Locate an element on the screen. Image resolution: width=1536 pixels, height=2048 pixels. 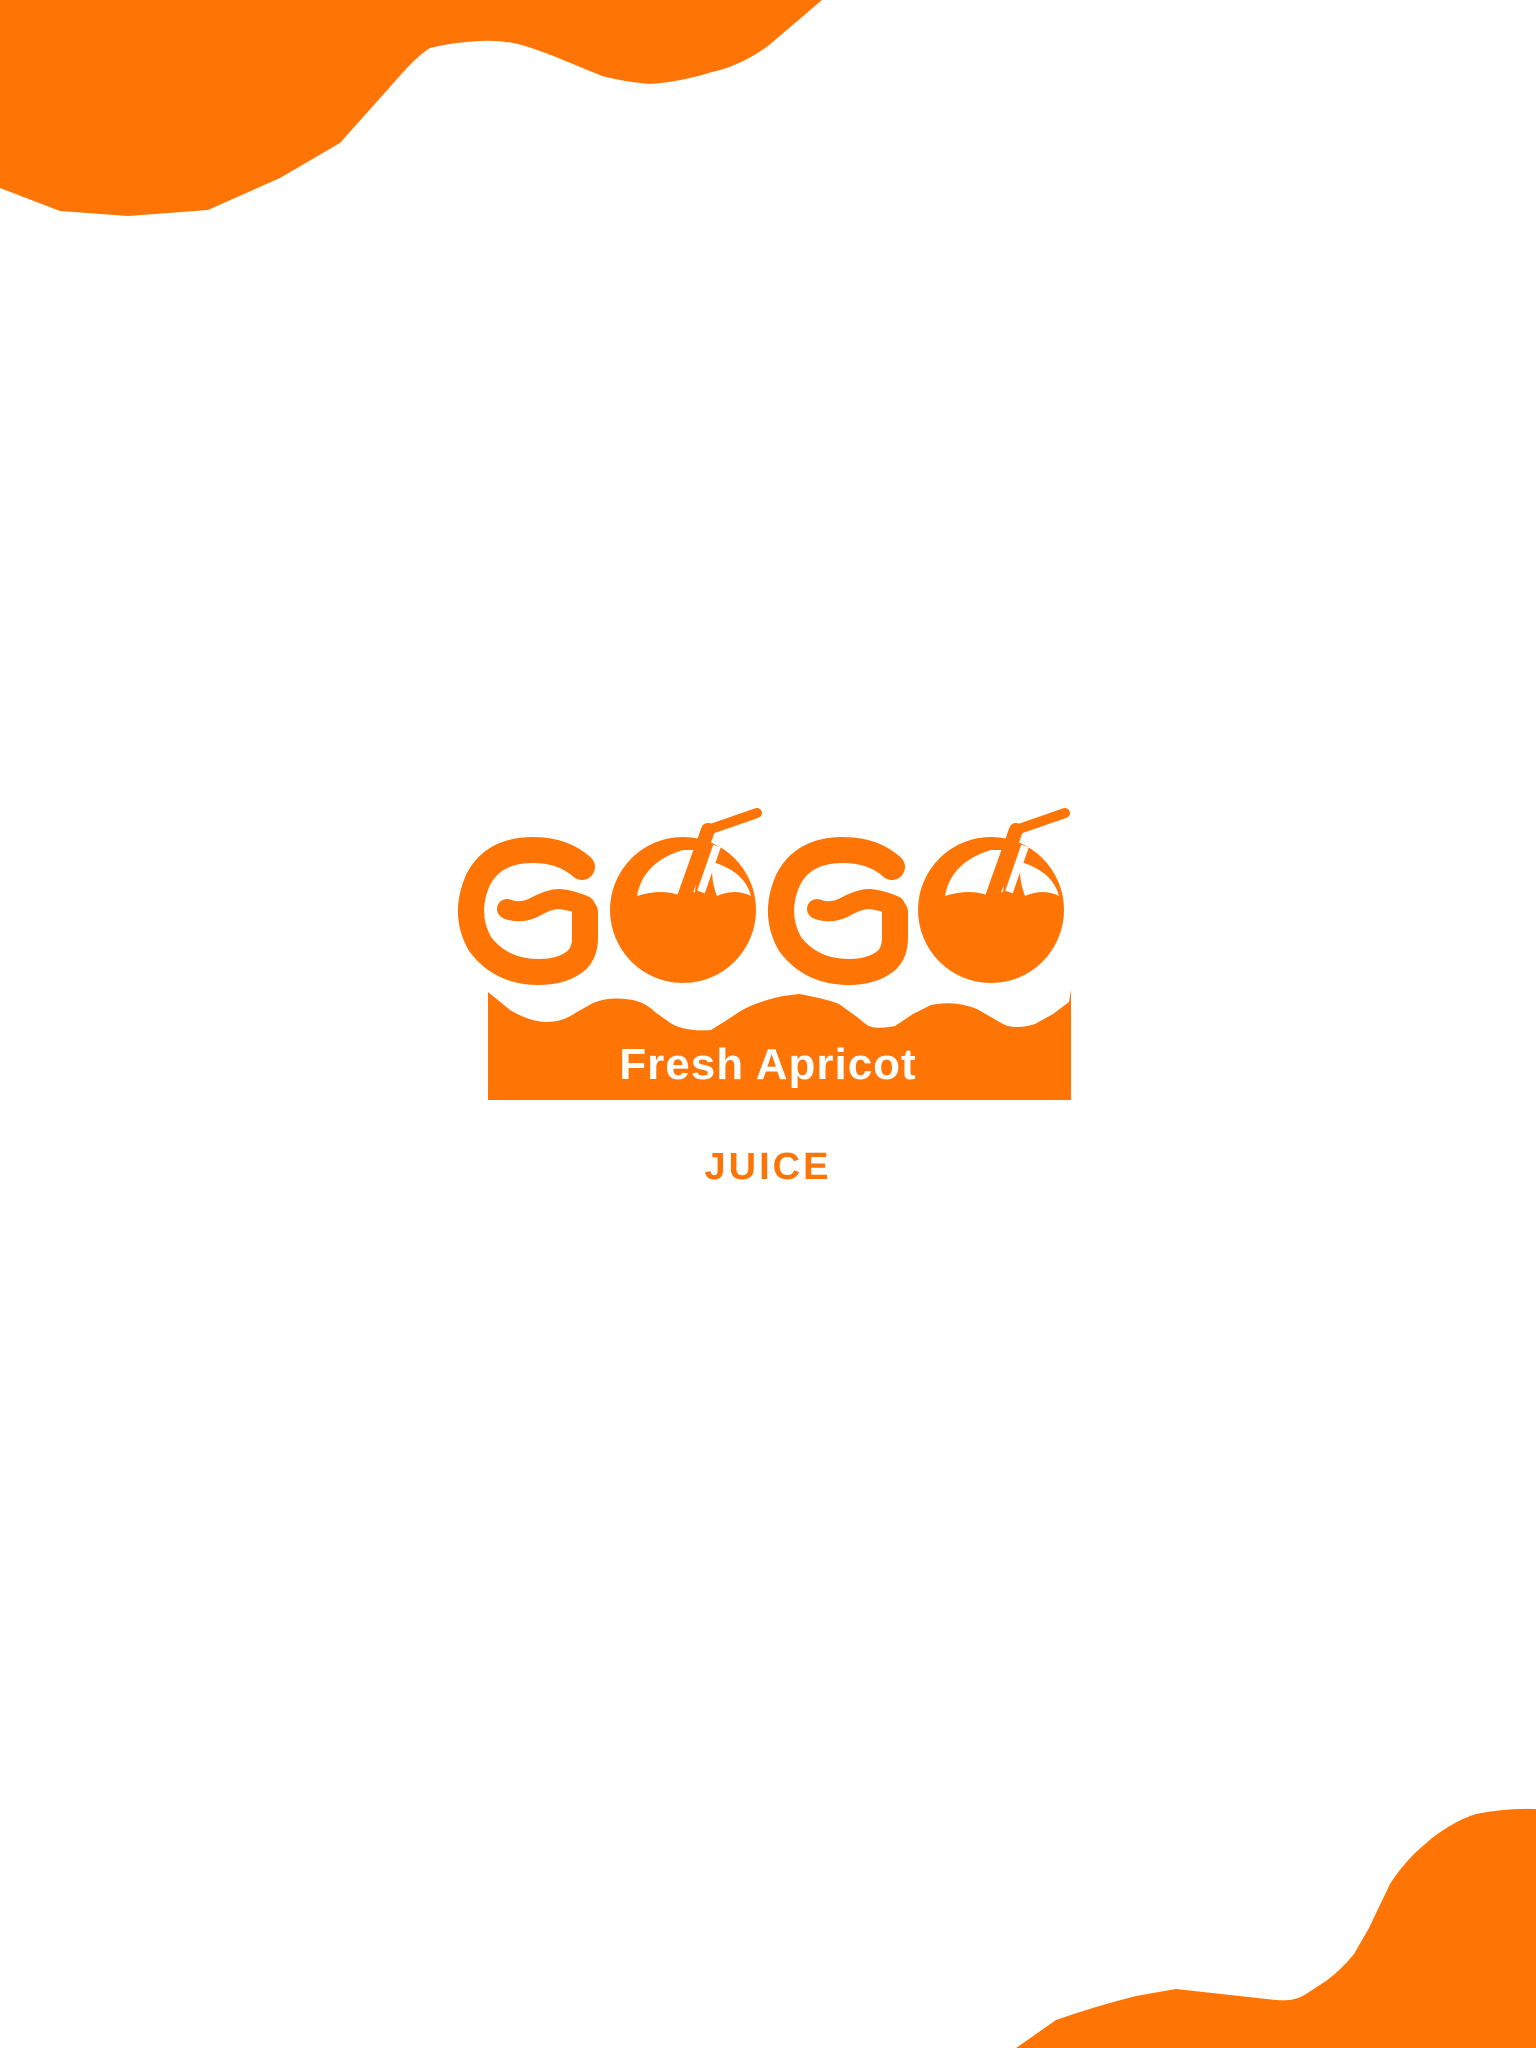
top-left-wave-shape is located at coordinates (411, 108).